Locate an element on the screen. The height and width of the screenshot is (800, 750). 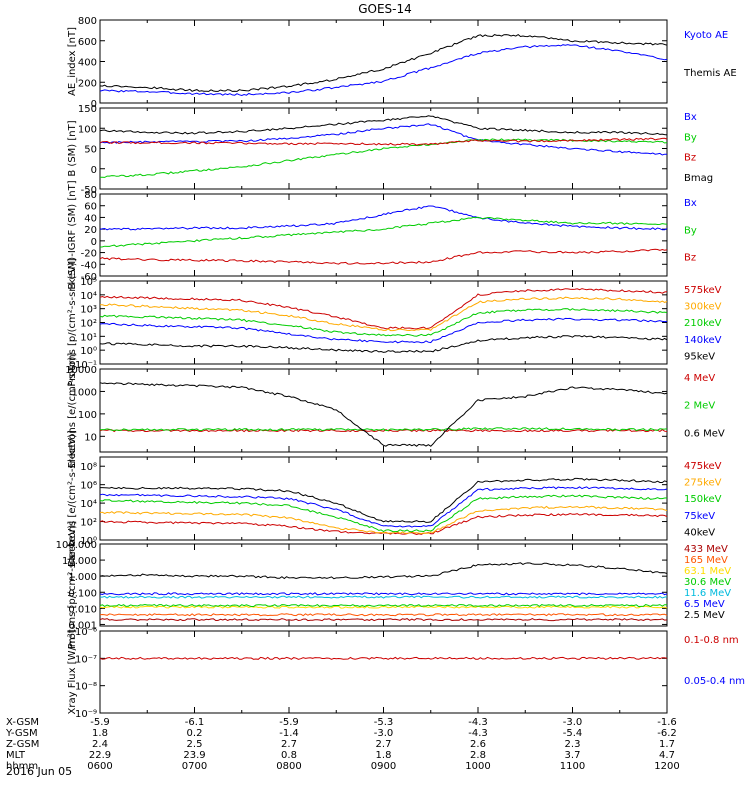
orbit-value: 1.8 is located at coordinates (384, 755).